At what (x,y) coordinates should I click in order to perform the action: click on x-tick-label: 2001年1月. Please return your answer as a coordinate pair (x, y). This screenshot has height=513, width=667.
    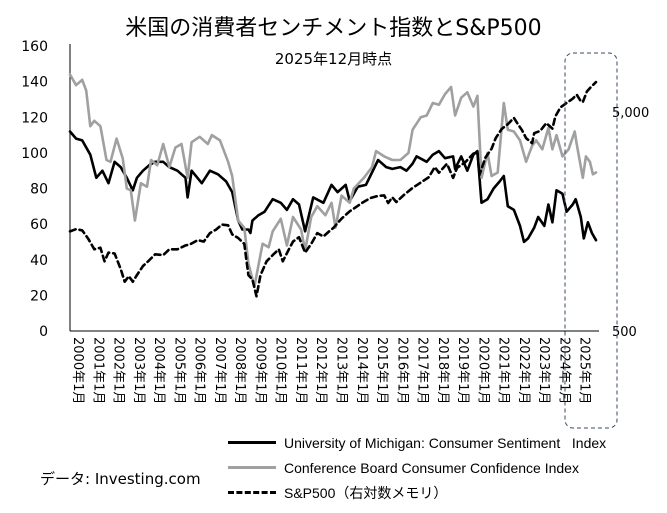
    Looking at the image, I should click on (97, 370).